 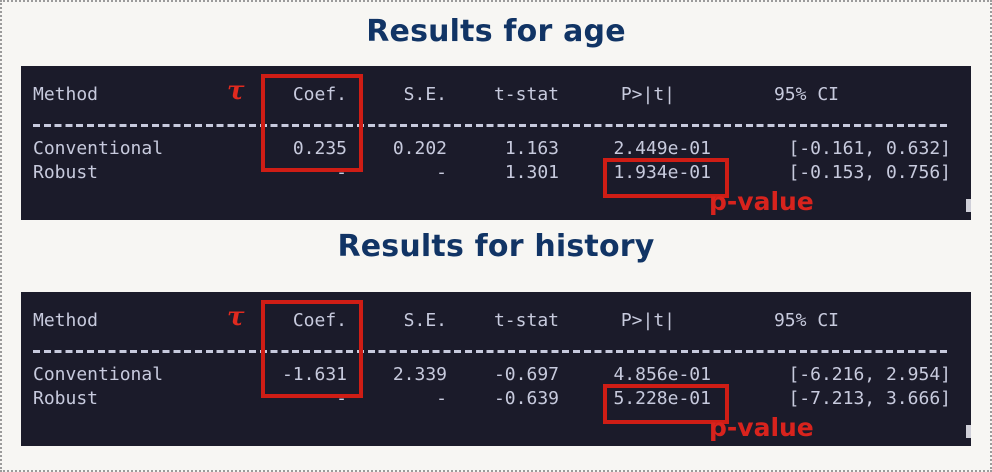 What do you see at coordinates (526, 398) in the screenshot?
I see `cell-tstat: -0.639` at bounding box center [526, 398].